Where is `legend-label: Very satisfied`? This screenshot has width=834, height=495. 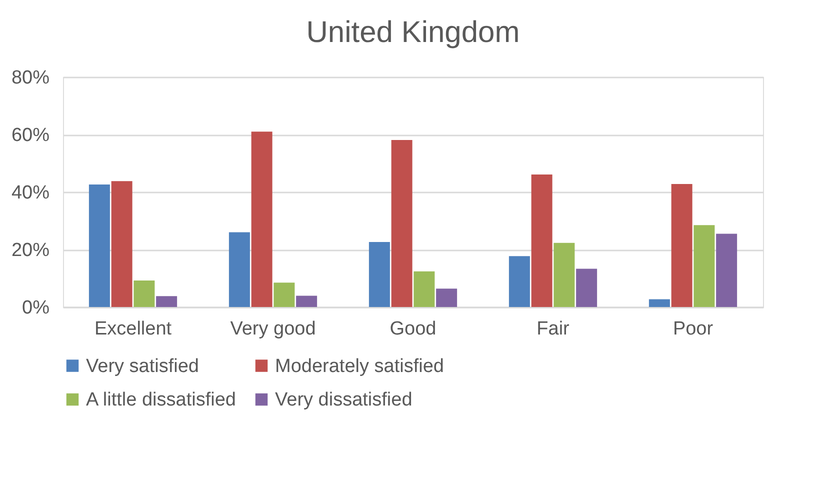 legend-label: Very satisfied is located at coordinates (142, 366).